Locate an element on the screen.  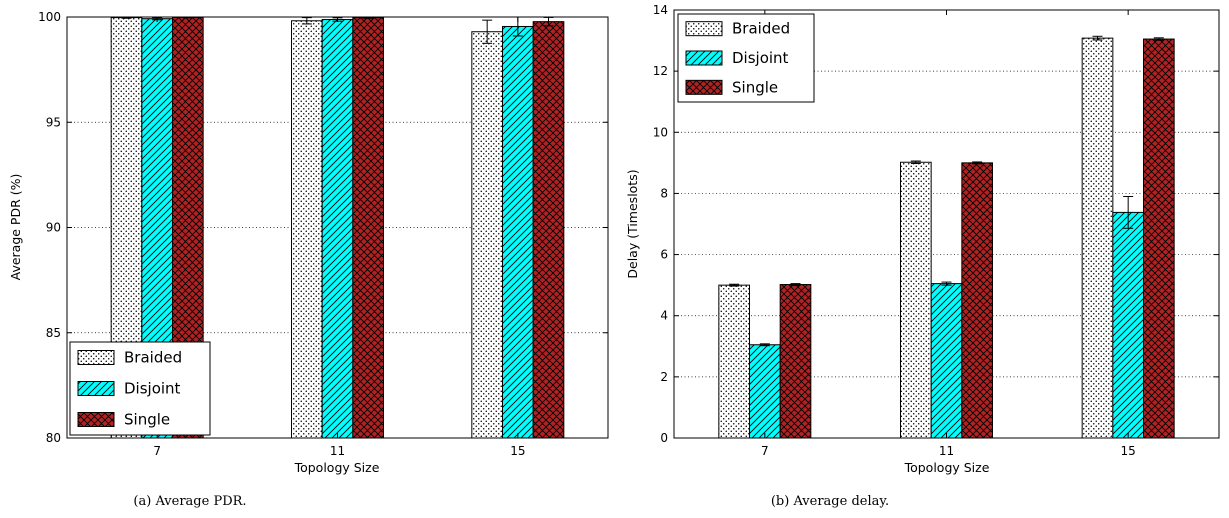
pdr-legend-label-braided: Braided is located at coordinates (153, 358).